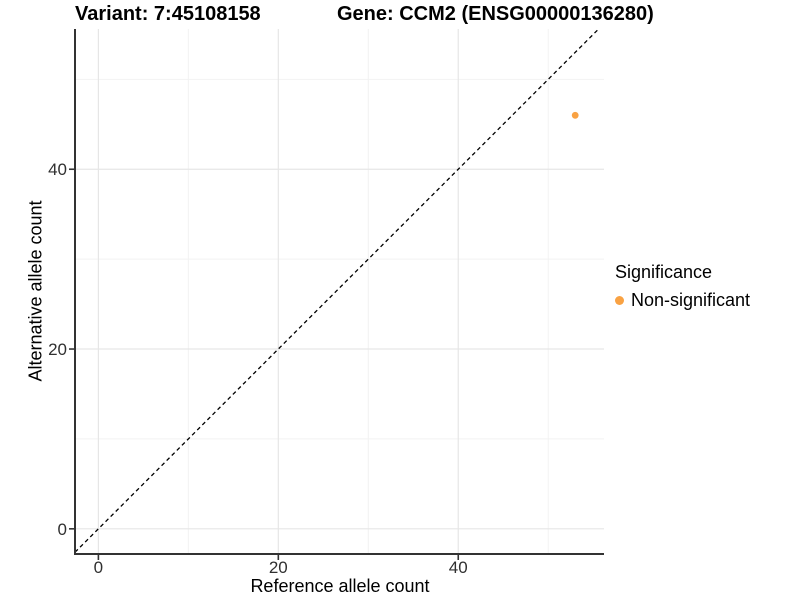 The height and width of the screenshot is (600, 800). Describe the element at coordinates (691, 300) in the screenshot. I see `legend-item-label: Non-significant` at that location.